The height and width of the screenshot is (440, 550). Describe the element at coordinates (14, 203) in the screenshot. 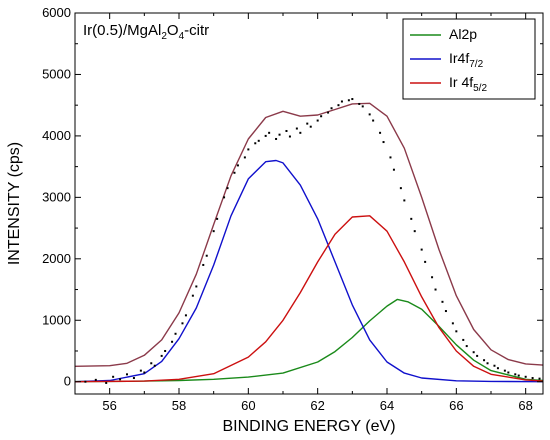

I see `y-axis-title: INTENSITY (cps)` at that location.